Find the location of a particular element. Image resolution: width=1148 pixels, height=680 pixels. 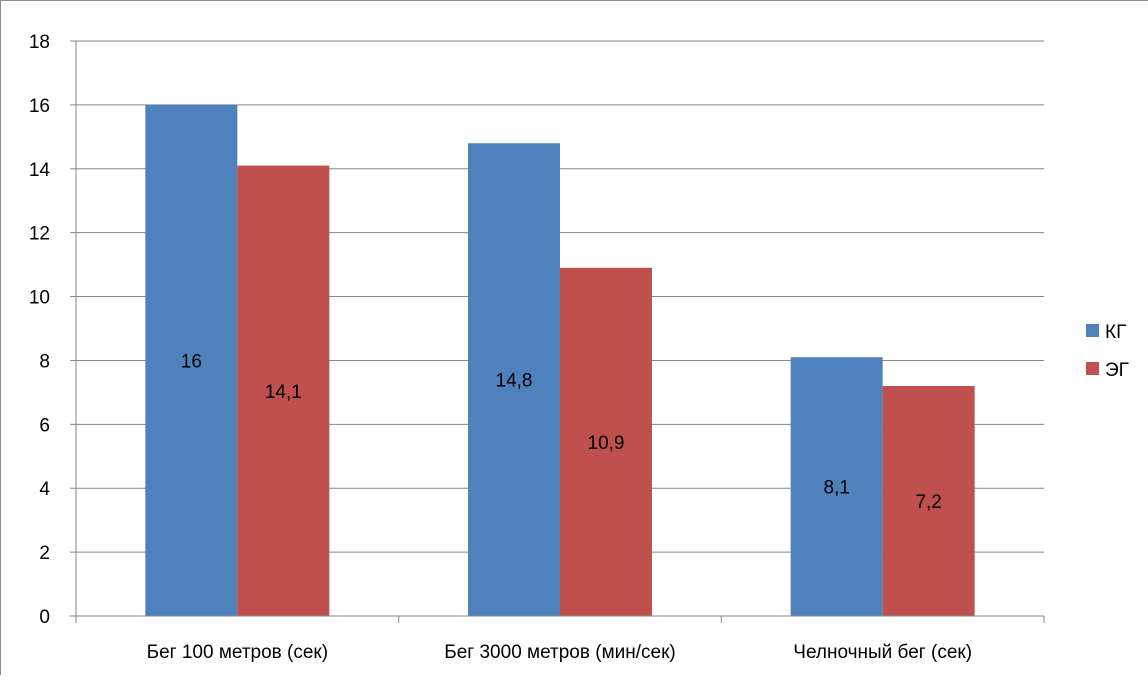

y-tick-label: 8 is located at coordinates (44, 361).